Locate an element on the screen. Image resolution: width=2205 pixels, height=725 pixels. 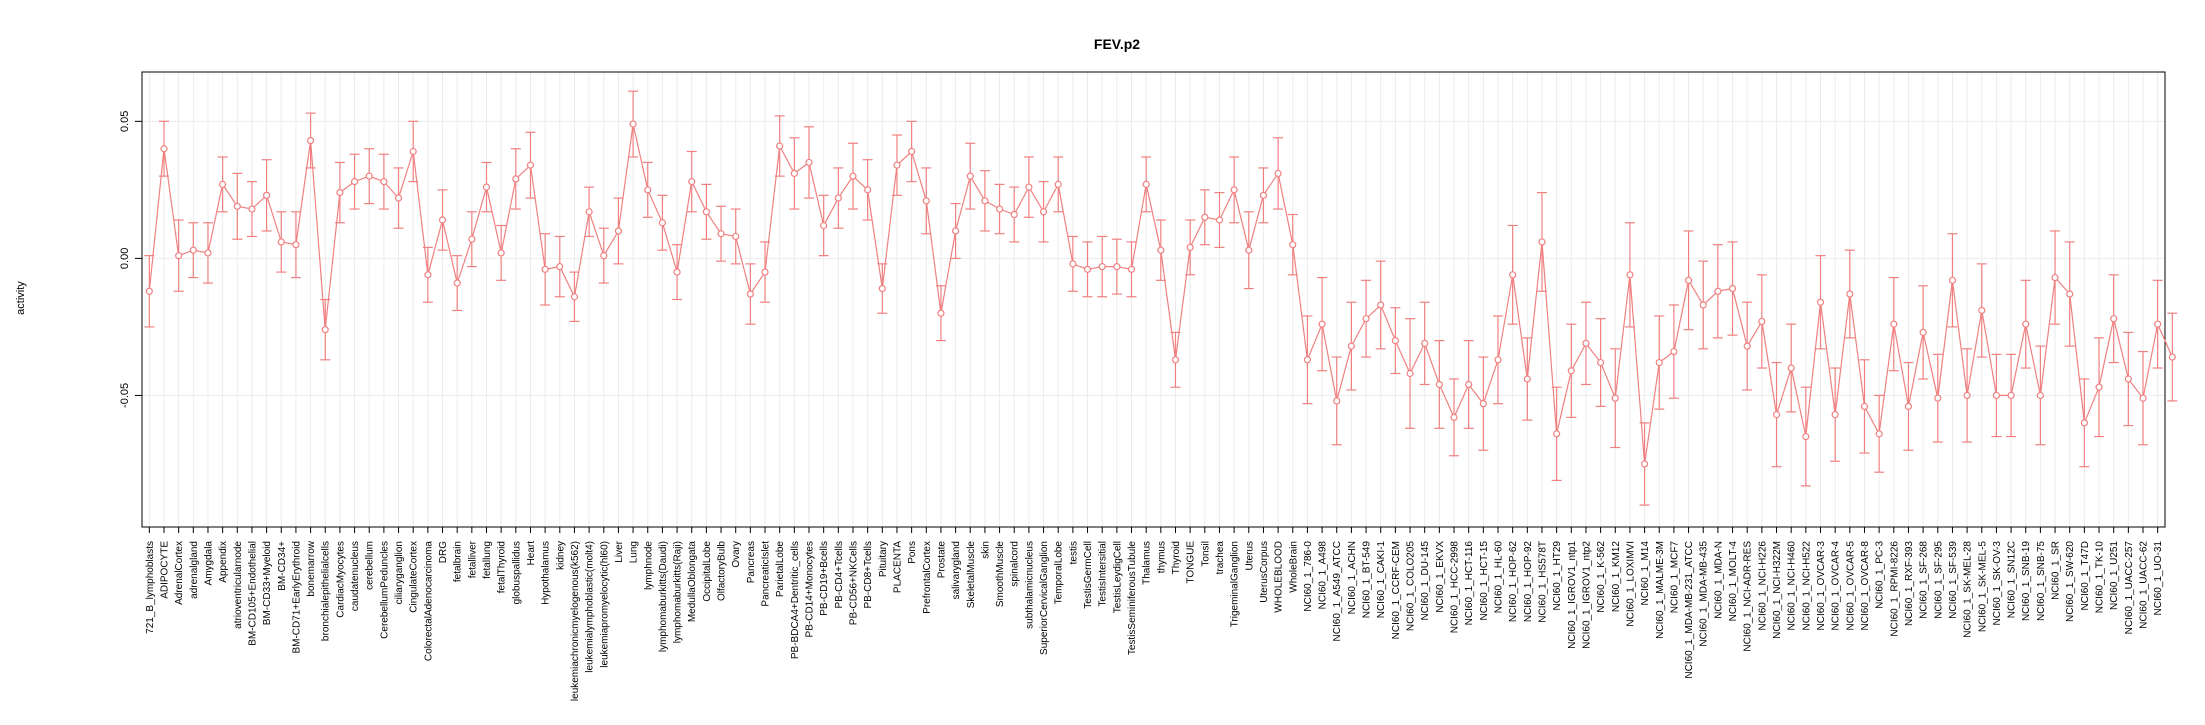
x-tick-label: NCI60_1_EKVX is located at coordinates (1440, 577).